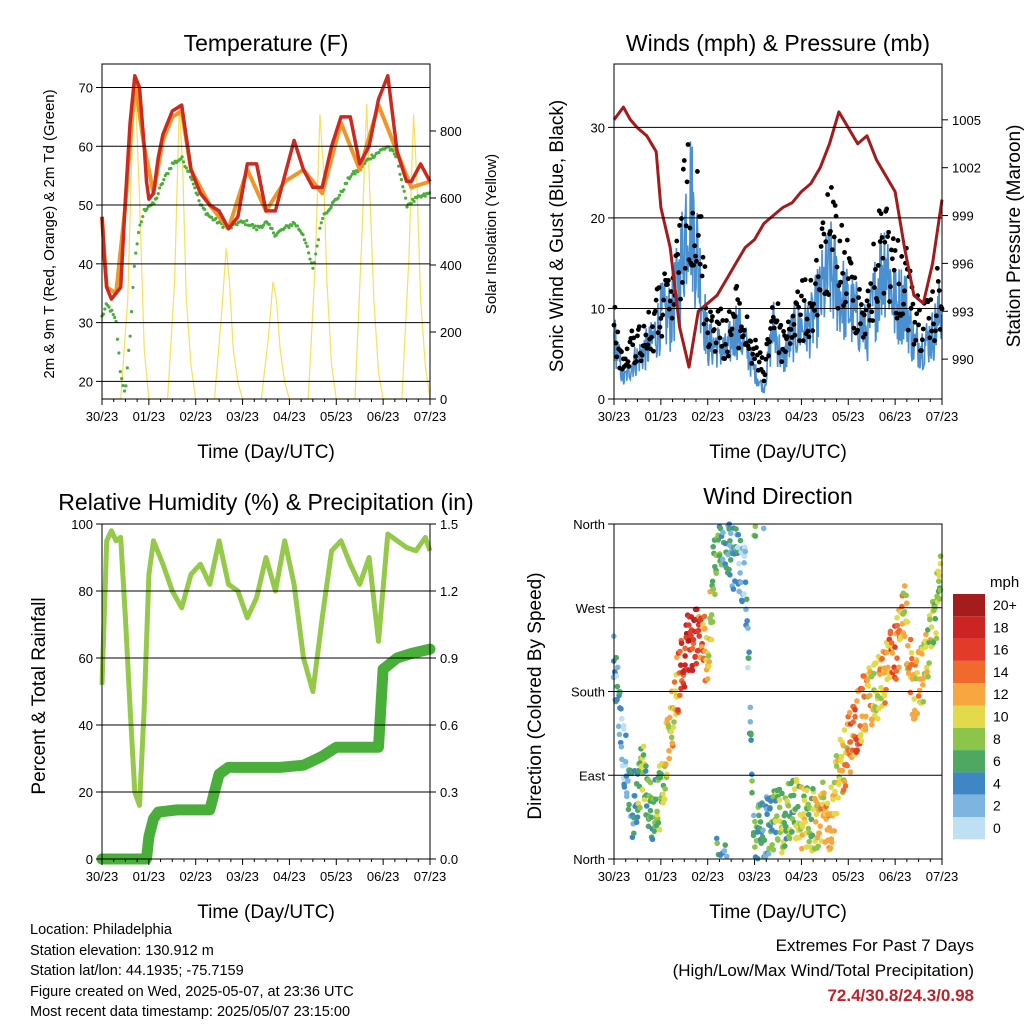 This screenshot has height=1024, width=1024. I want to click on x-tick-label: 07/23, so click(942, 876).